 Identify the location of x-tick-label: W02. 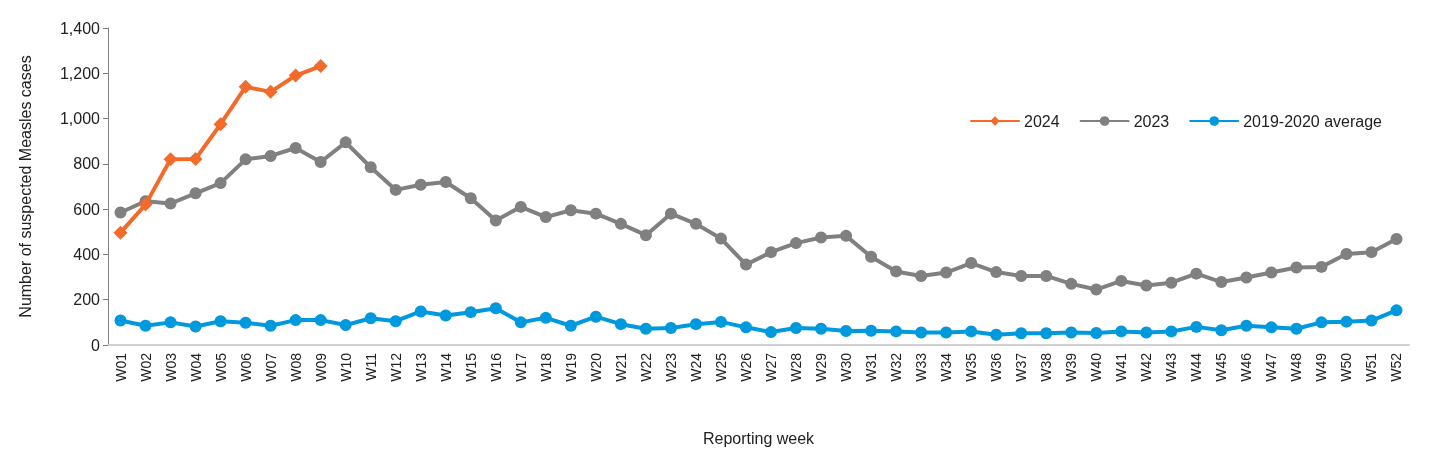
(145, 367).